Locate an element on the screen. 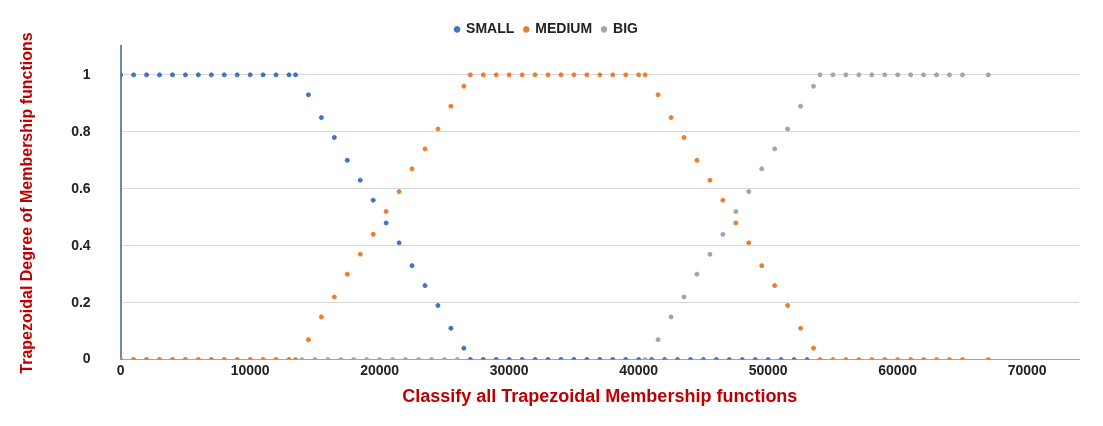 The height and width of the screenshot is (426, 1103). x-tick-label: 40000 is located at coordinates (639, 369).